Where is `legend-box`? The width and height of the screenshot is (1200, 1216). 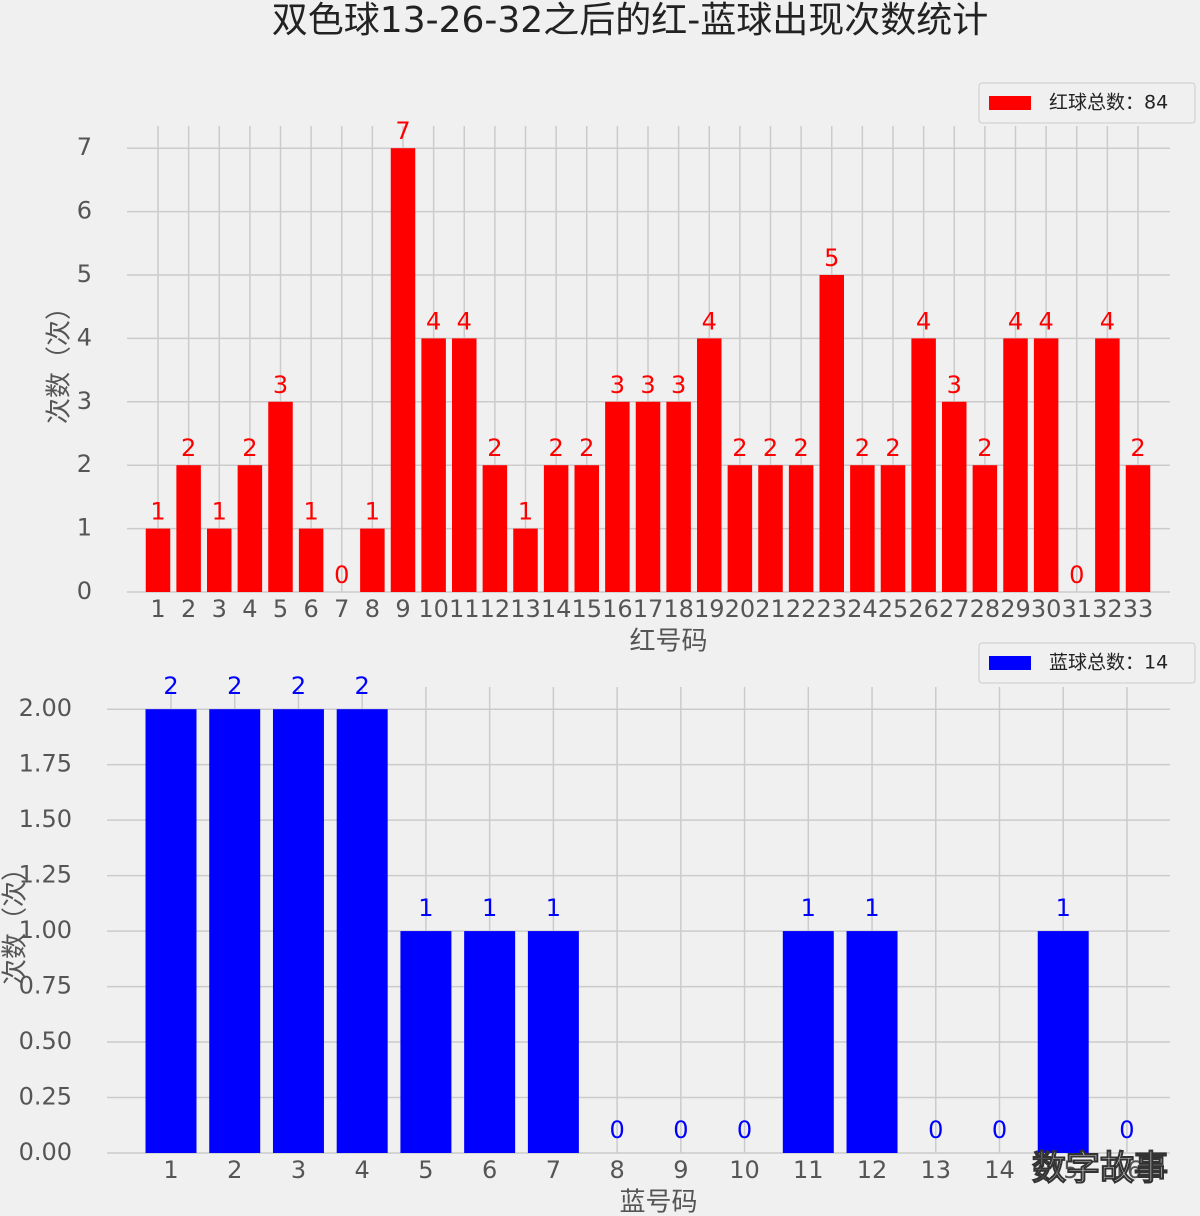 legend-box is located at coordinates (1087, 103).